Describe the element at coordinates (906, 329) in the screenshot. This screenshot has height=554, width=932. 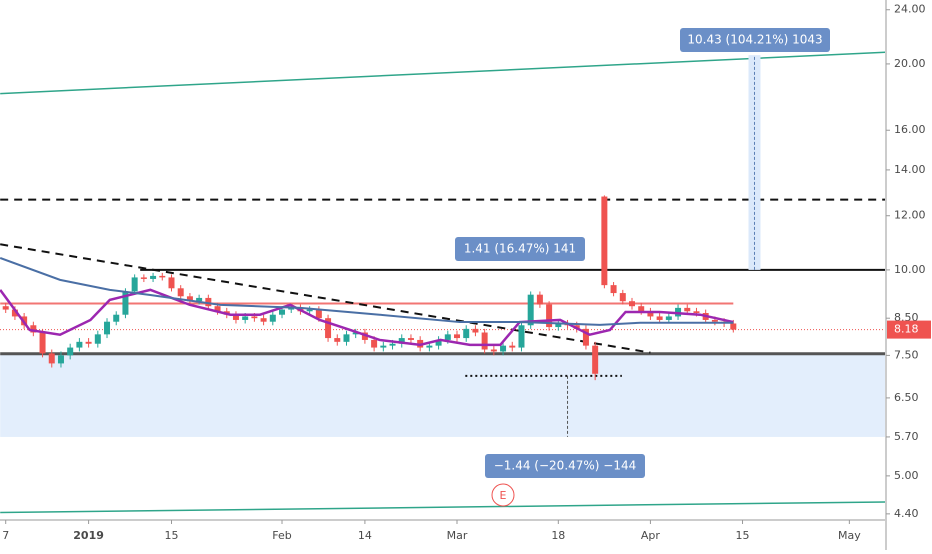
I see `last-price-label: 8.18` at that location.